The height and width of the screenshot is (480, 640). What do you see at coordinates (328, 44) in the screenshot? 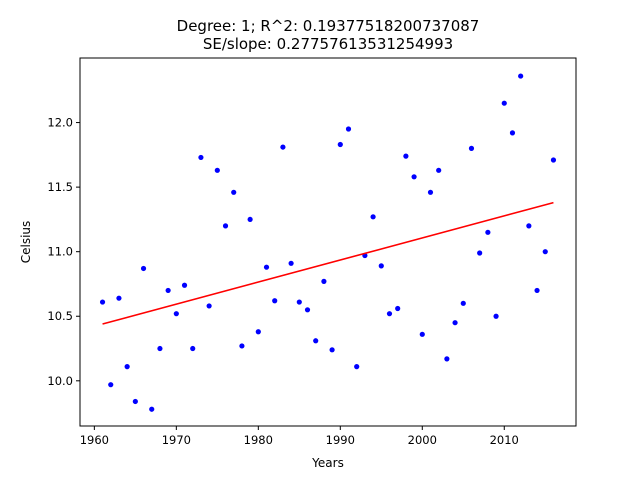
I see `chart-title-line2: SE/slope: 0.27757613531254993` at bounding box center [328, 44].